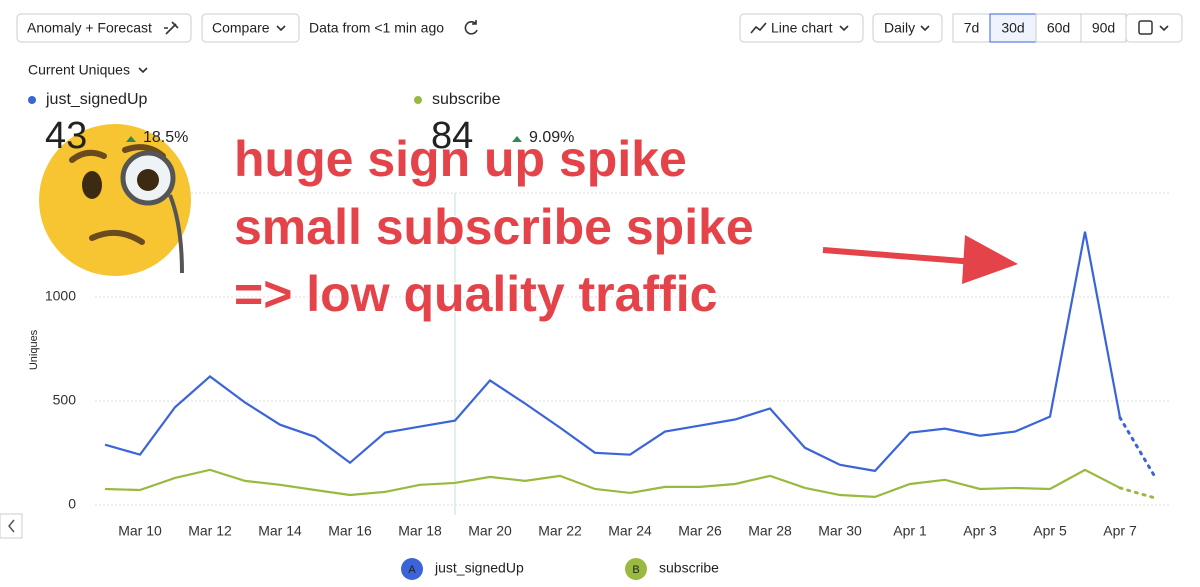 Image resolution: width=1200 pixels, height=587 pixels. Describe the element at coordinates (72, 504) in the screenshot. I see `y-tick-label: 0` at that location.